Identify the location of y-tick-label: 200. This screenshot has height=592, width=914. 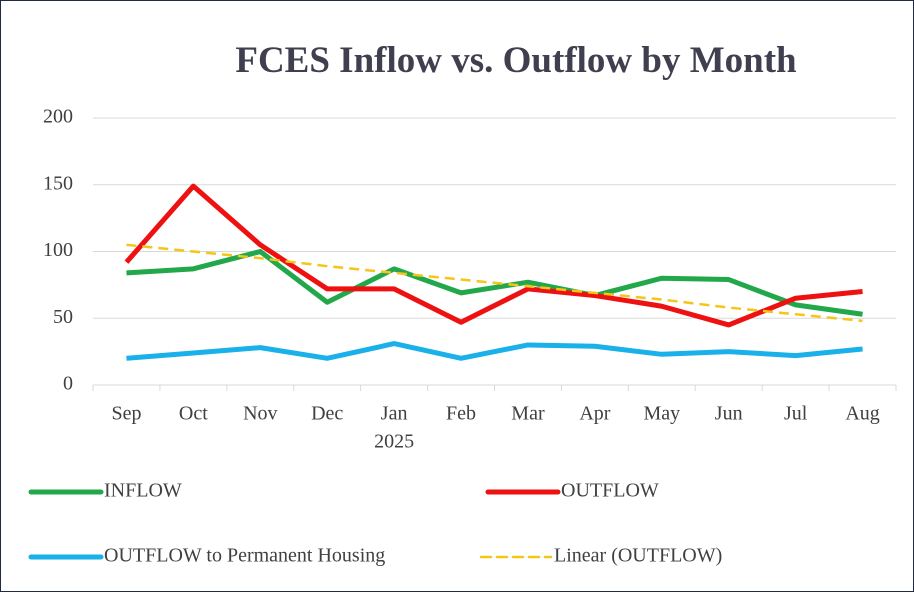
(58, 117).